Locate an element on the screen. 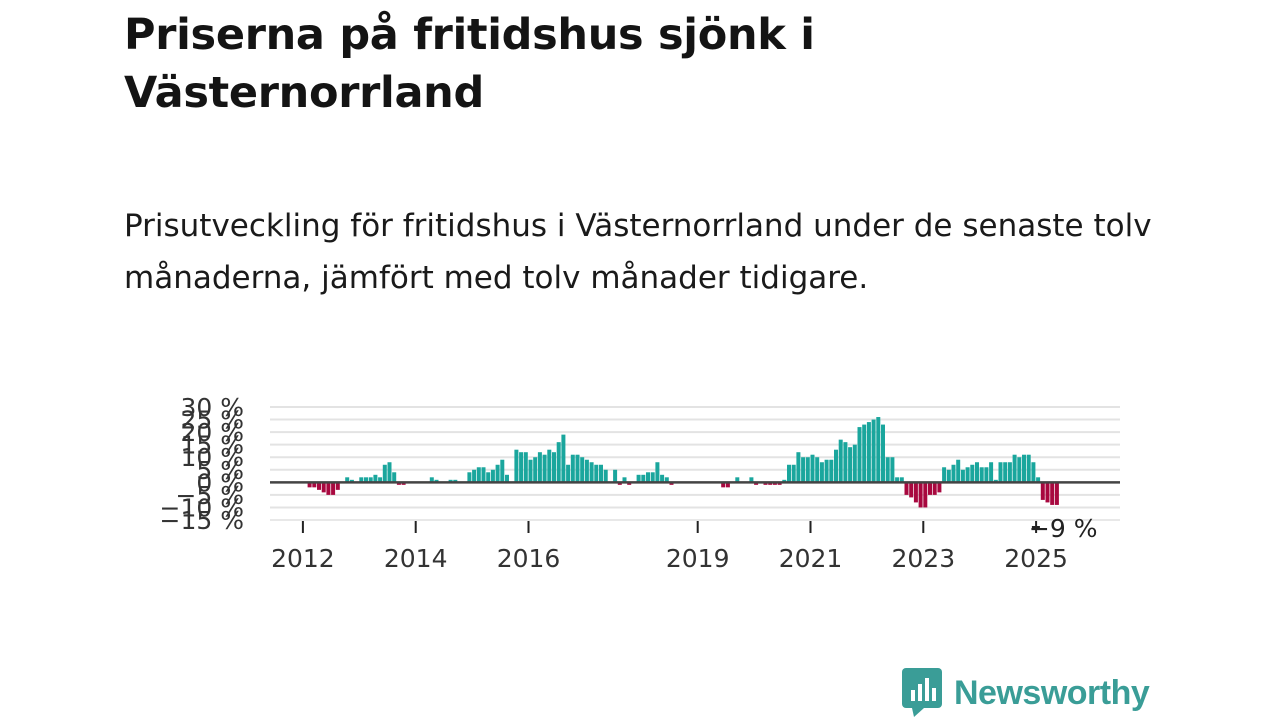  newsworthy-logo-icon is located at coordinates (922, 692).